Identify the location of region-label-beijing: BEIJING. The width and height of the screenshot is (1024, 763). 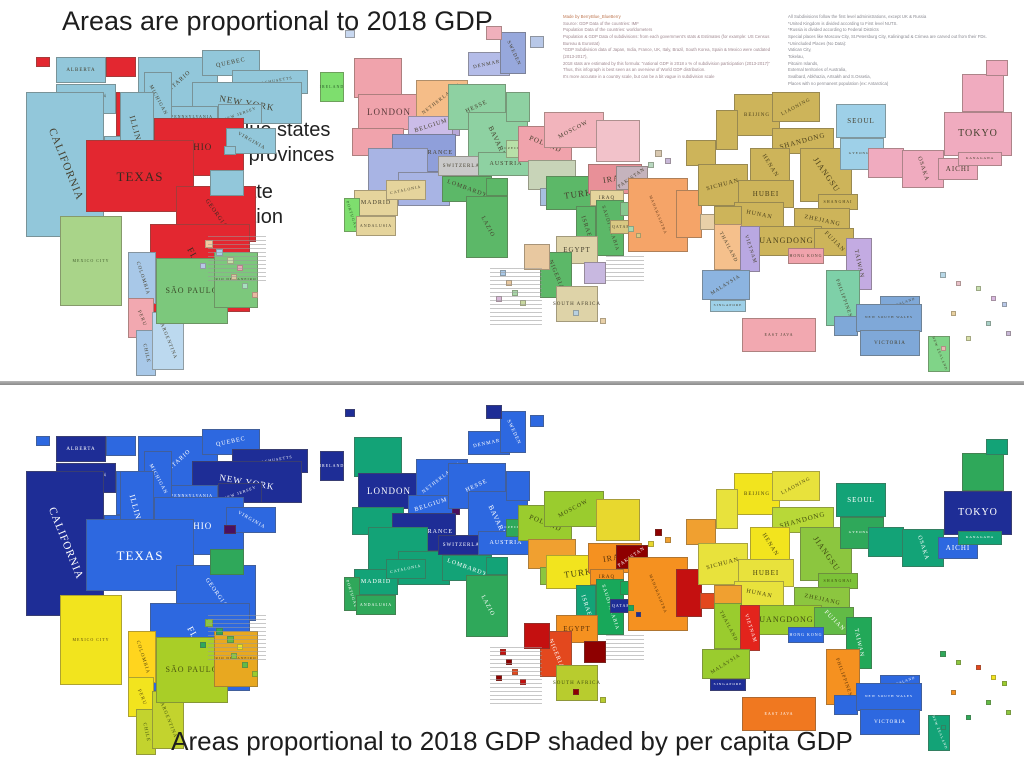
(757, 115).